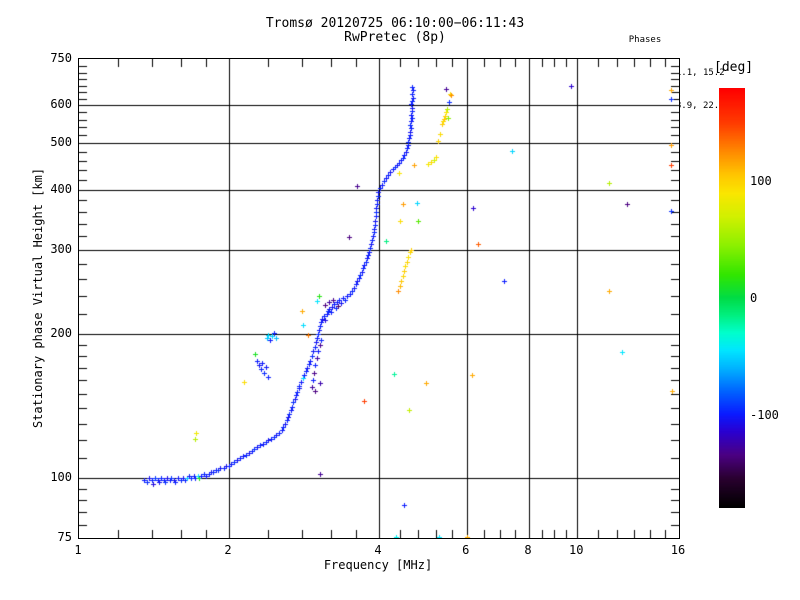 The image size is (800, 600). I want to click on y-tick-600: 600, so click(61, 104).